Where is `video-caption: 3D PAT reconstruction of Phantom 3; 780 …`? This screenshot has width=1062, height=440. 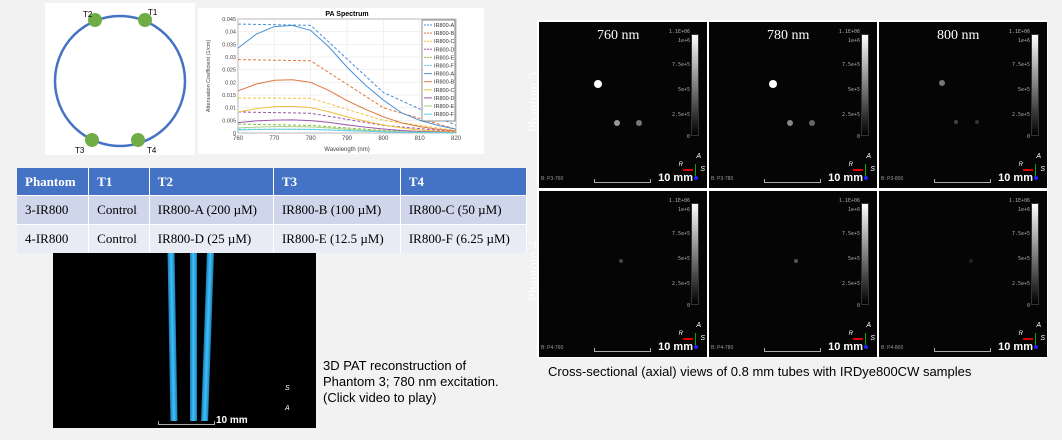
video-caption: 3D PAT reconstruction of Phantom 3; 780 … is located at coordinates (411, 381).